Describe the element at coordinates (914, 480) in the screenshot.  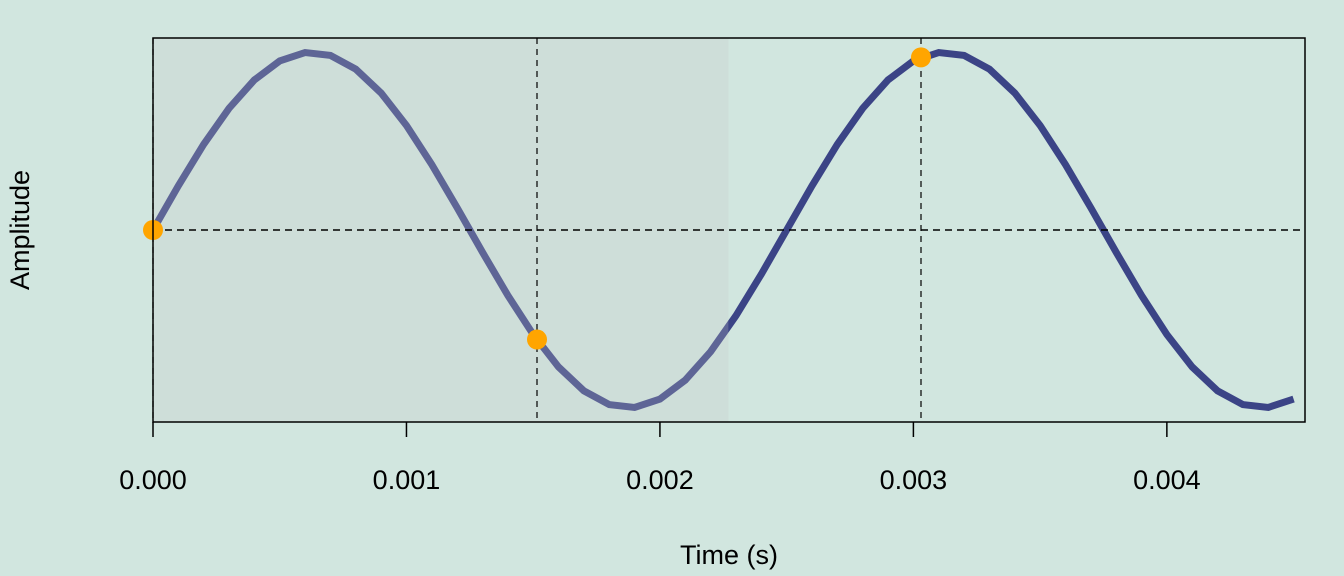
I see `x-tick-label: 0.003` at that location.